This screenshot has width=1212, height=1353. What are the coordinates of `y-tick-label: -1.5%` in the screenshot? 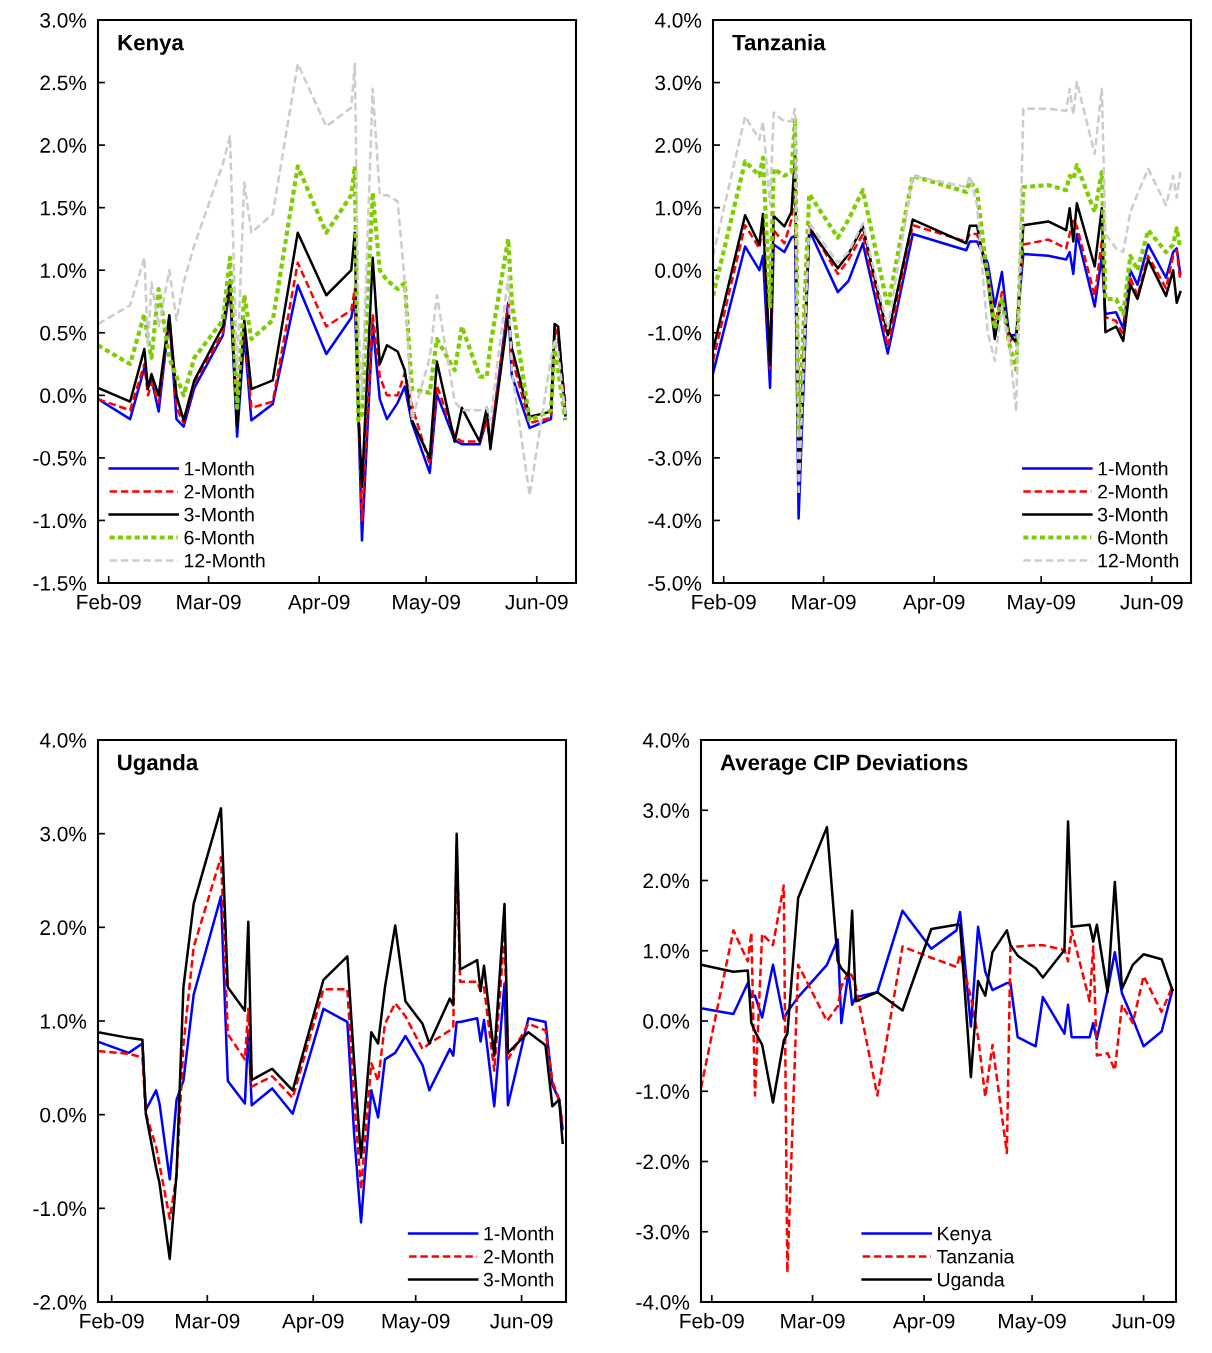 It's located at (60, 583).